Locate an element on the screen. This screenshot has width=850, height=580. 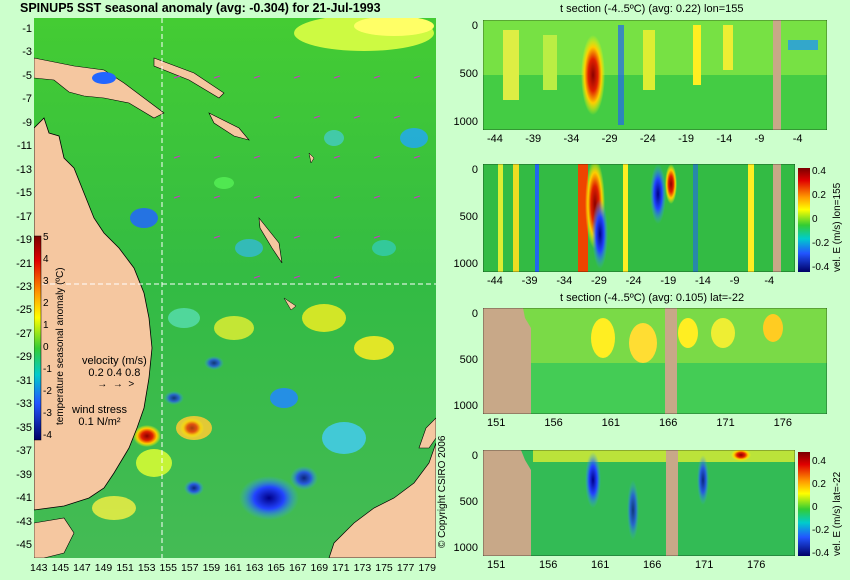
colorbar-tick: 1 is located at coordinates (46, 325).